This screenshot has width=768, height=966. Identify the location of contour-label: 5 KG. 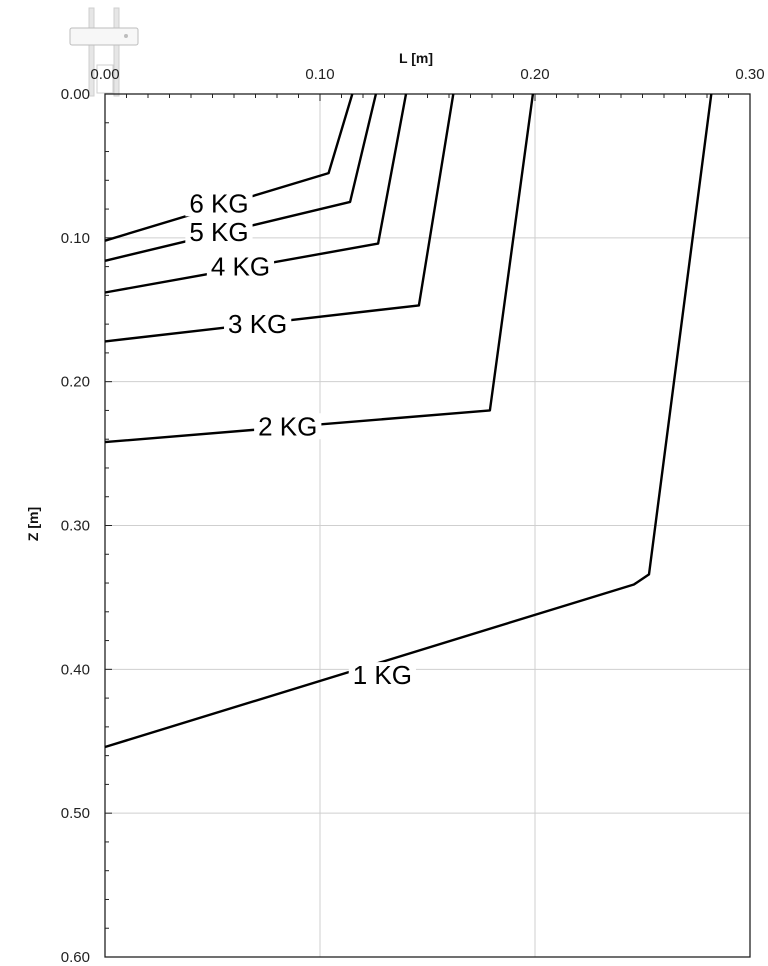
(218, 232).